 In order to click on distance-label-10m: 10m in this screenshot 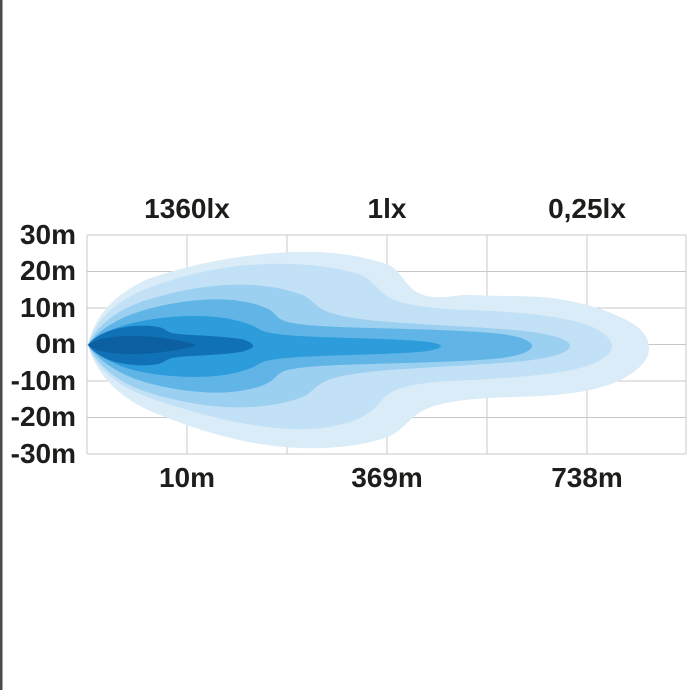, I will do `click(187, 477)`.